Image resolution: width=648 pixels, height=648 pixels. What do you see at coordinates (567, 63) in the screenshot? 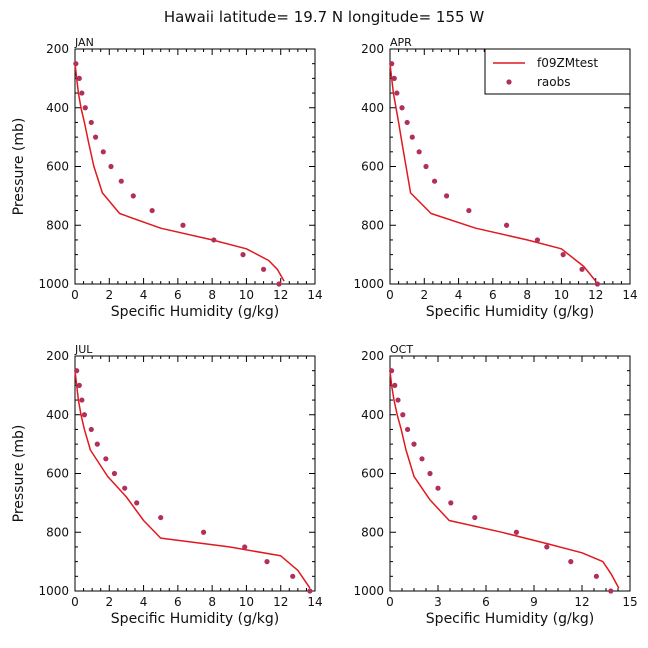
I see `legend-model-label: f09ZMtest` at bounding box center [567, 63].